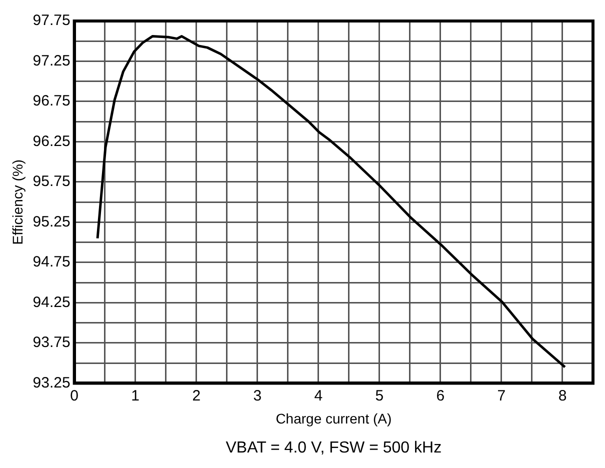  What do you see at coordinates (74, 395) in the screenshot?
I see `x-tick-label: 0` at bounding box center [74, 395].